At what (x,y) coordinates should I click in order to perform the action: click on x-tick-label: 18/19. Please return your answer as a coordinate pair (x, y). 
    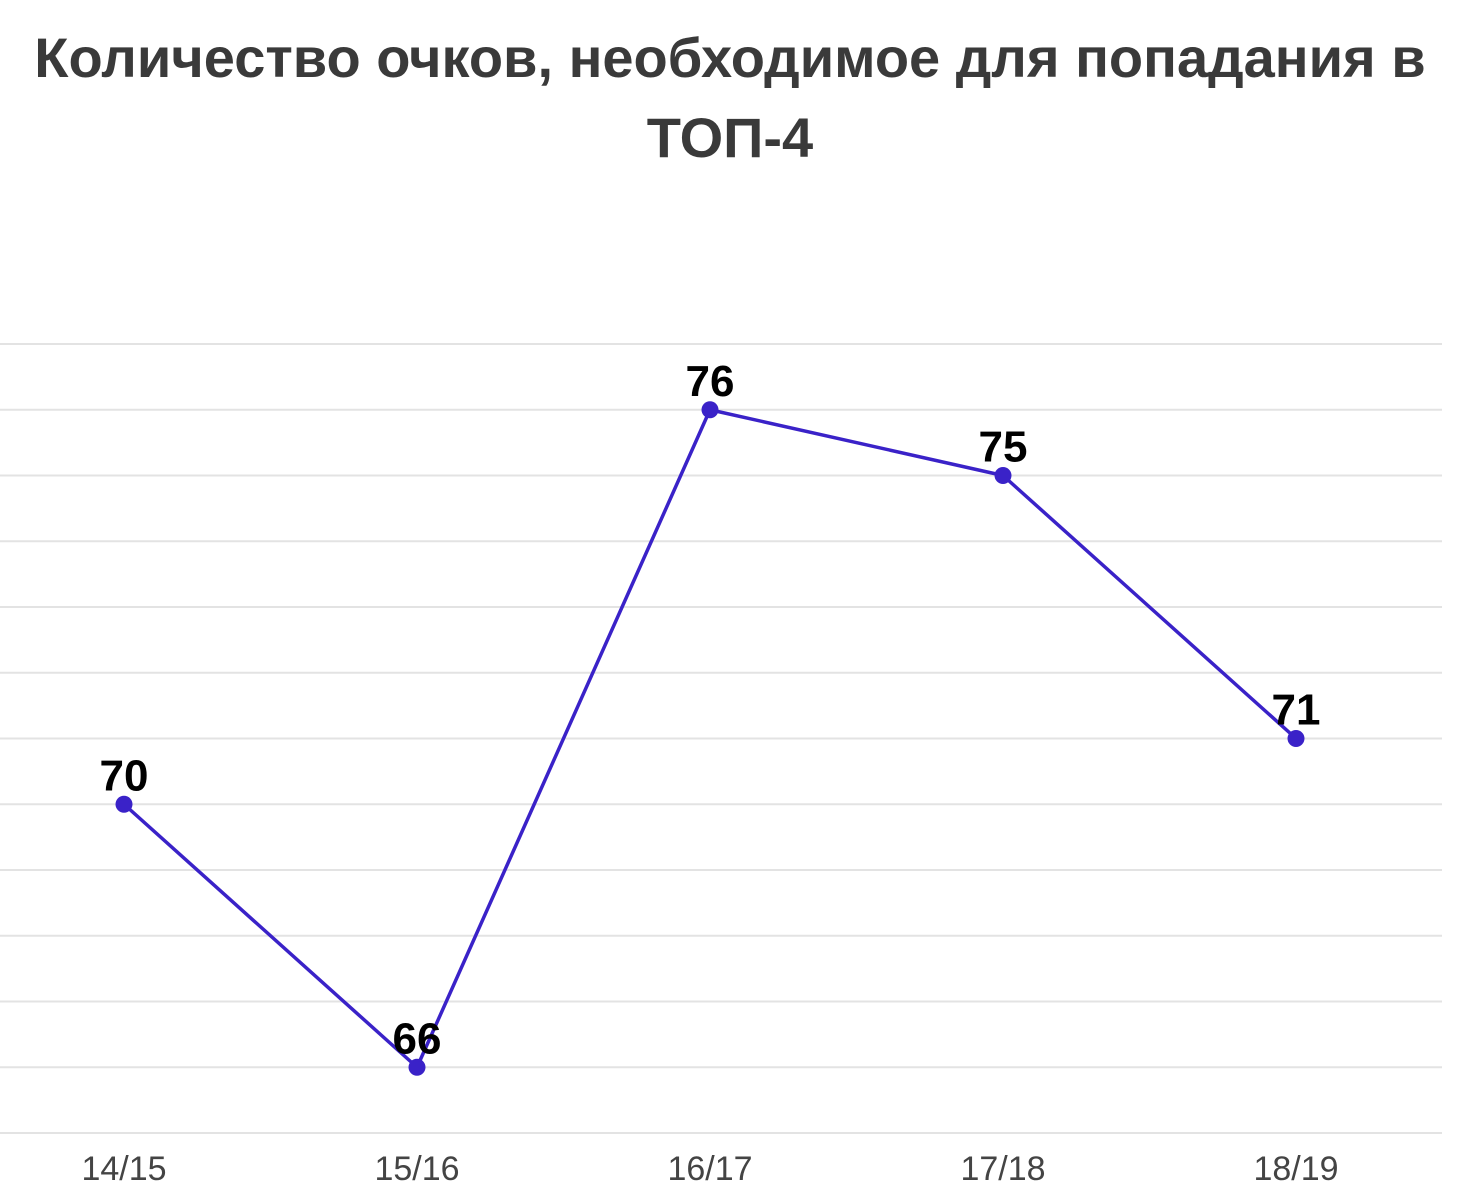
    Looking at the image, I should click on (1295, 1169).